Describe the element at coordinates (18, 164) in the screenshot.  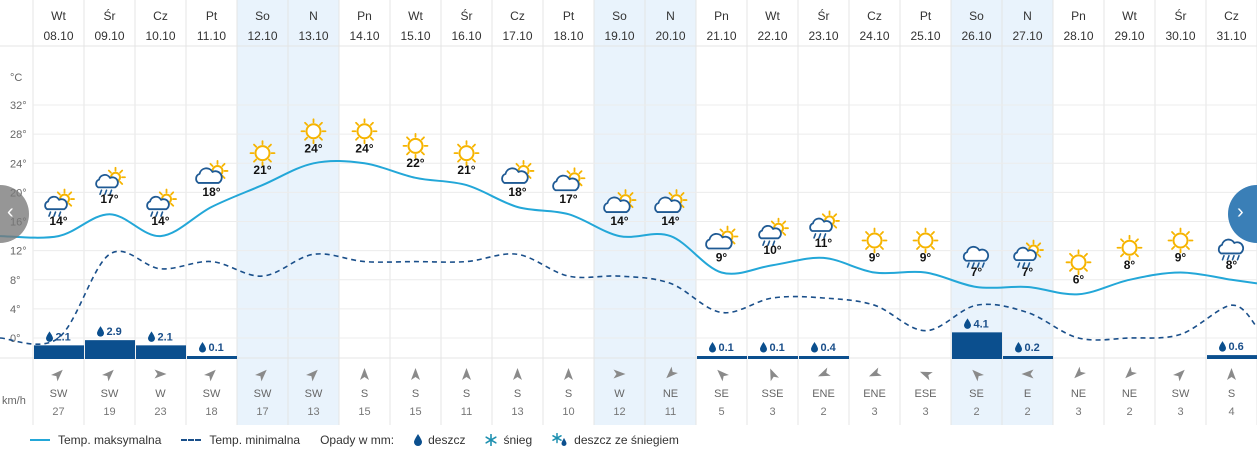
I see `y-tick-label: 24°` at that location.